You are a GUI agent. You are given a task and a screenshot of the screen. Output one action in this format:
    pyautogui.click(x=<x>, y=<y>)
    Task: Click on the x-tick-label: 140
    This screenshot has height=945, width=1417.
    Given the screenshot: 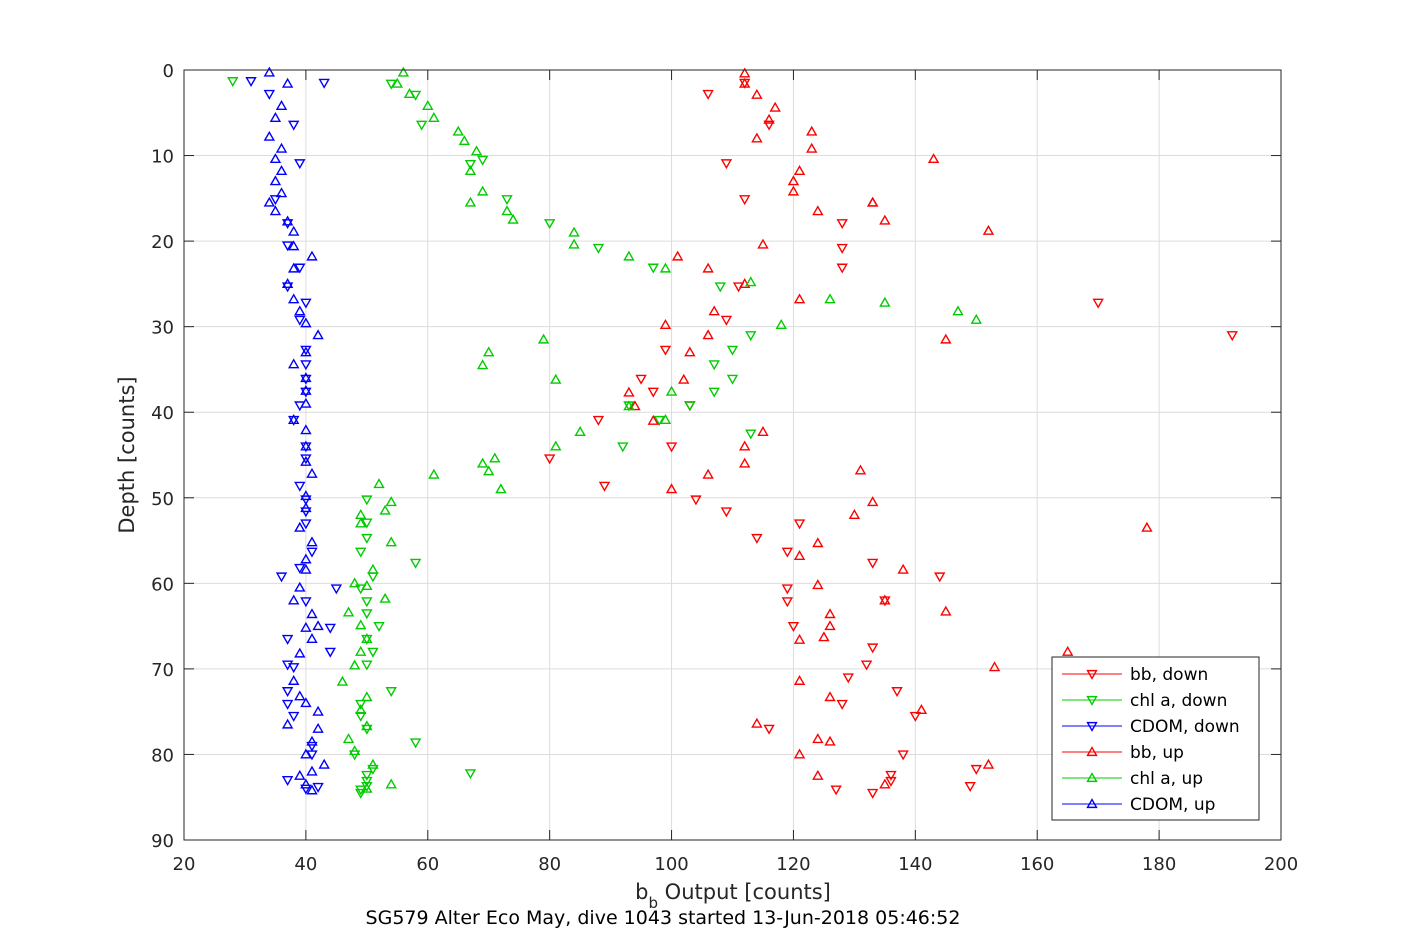 What is the action you would take?
    pyautogui.click(x=915, y=864)
    